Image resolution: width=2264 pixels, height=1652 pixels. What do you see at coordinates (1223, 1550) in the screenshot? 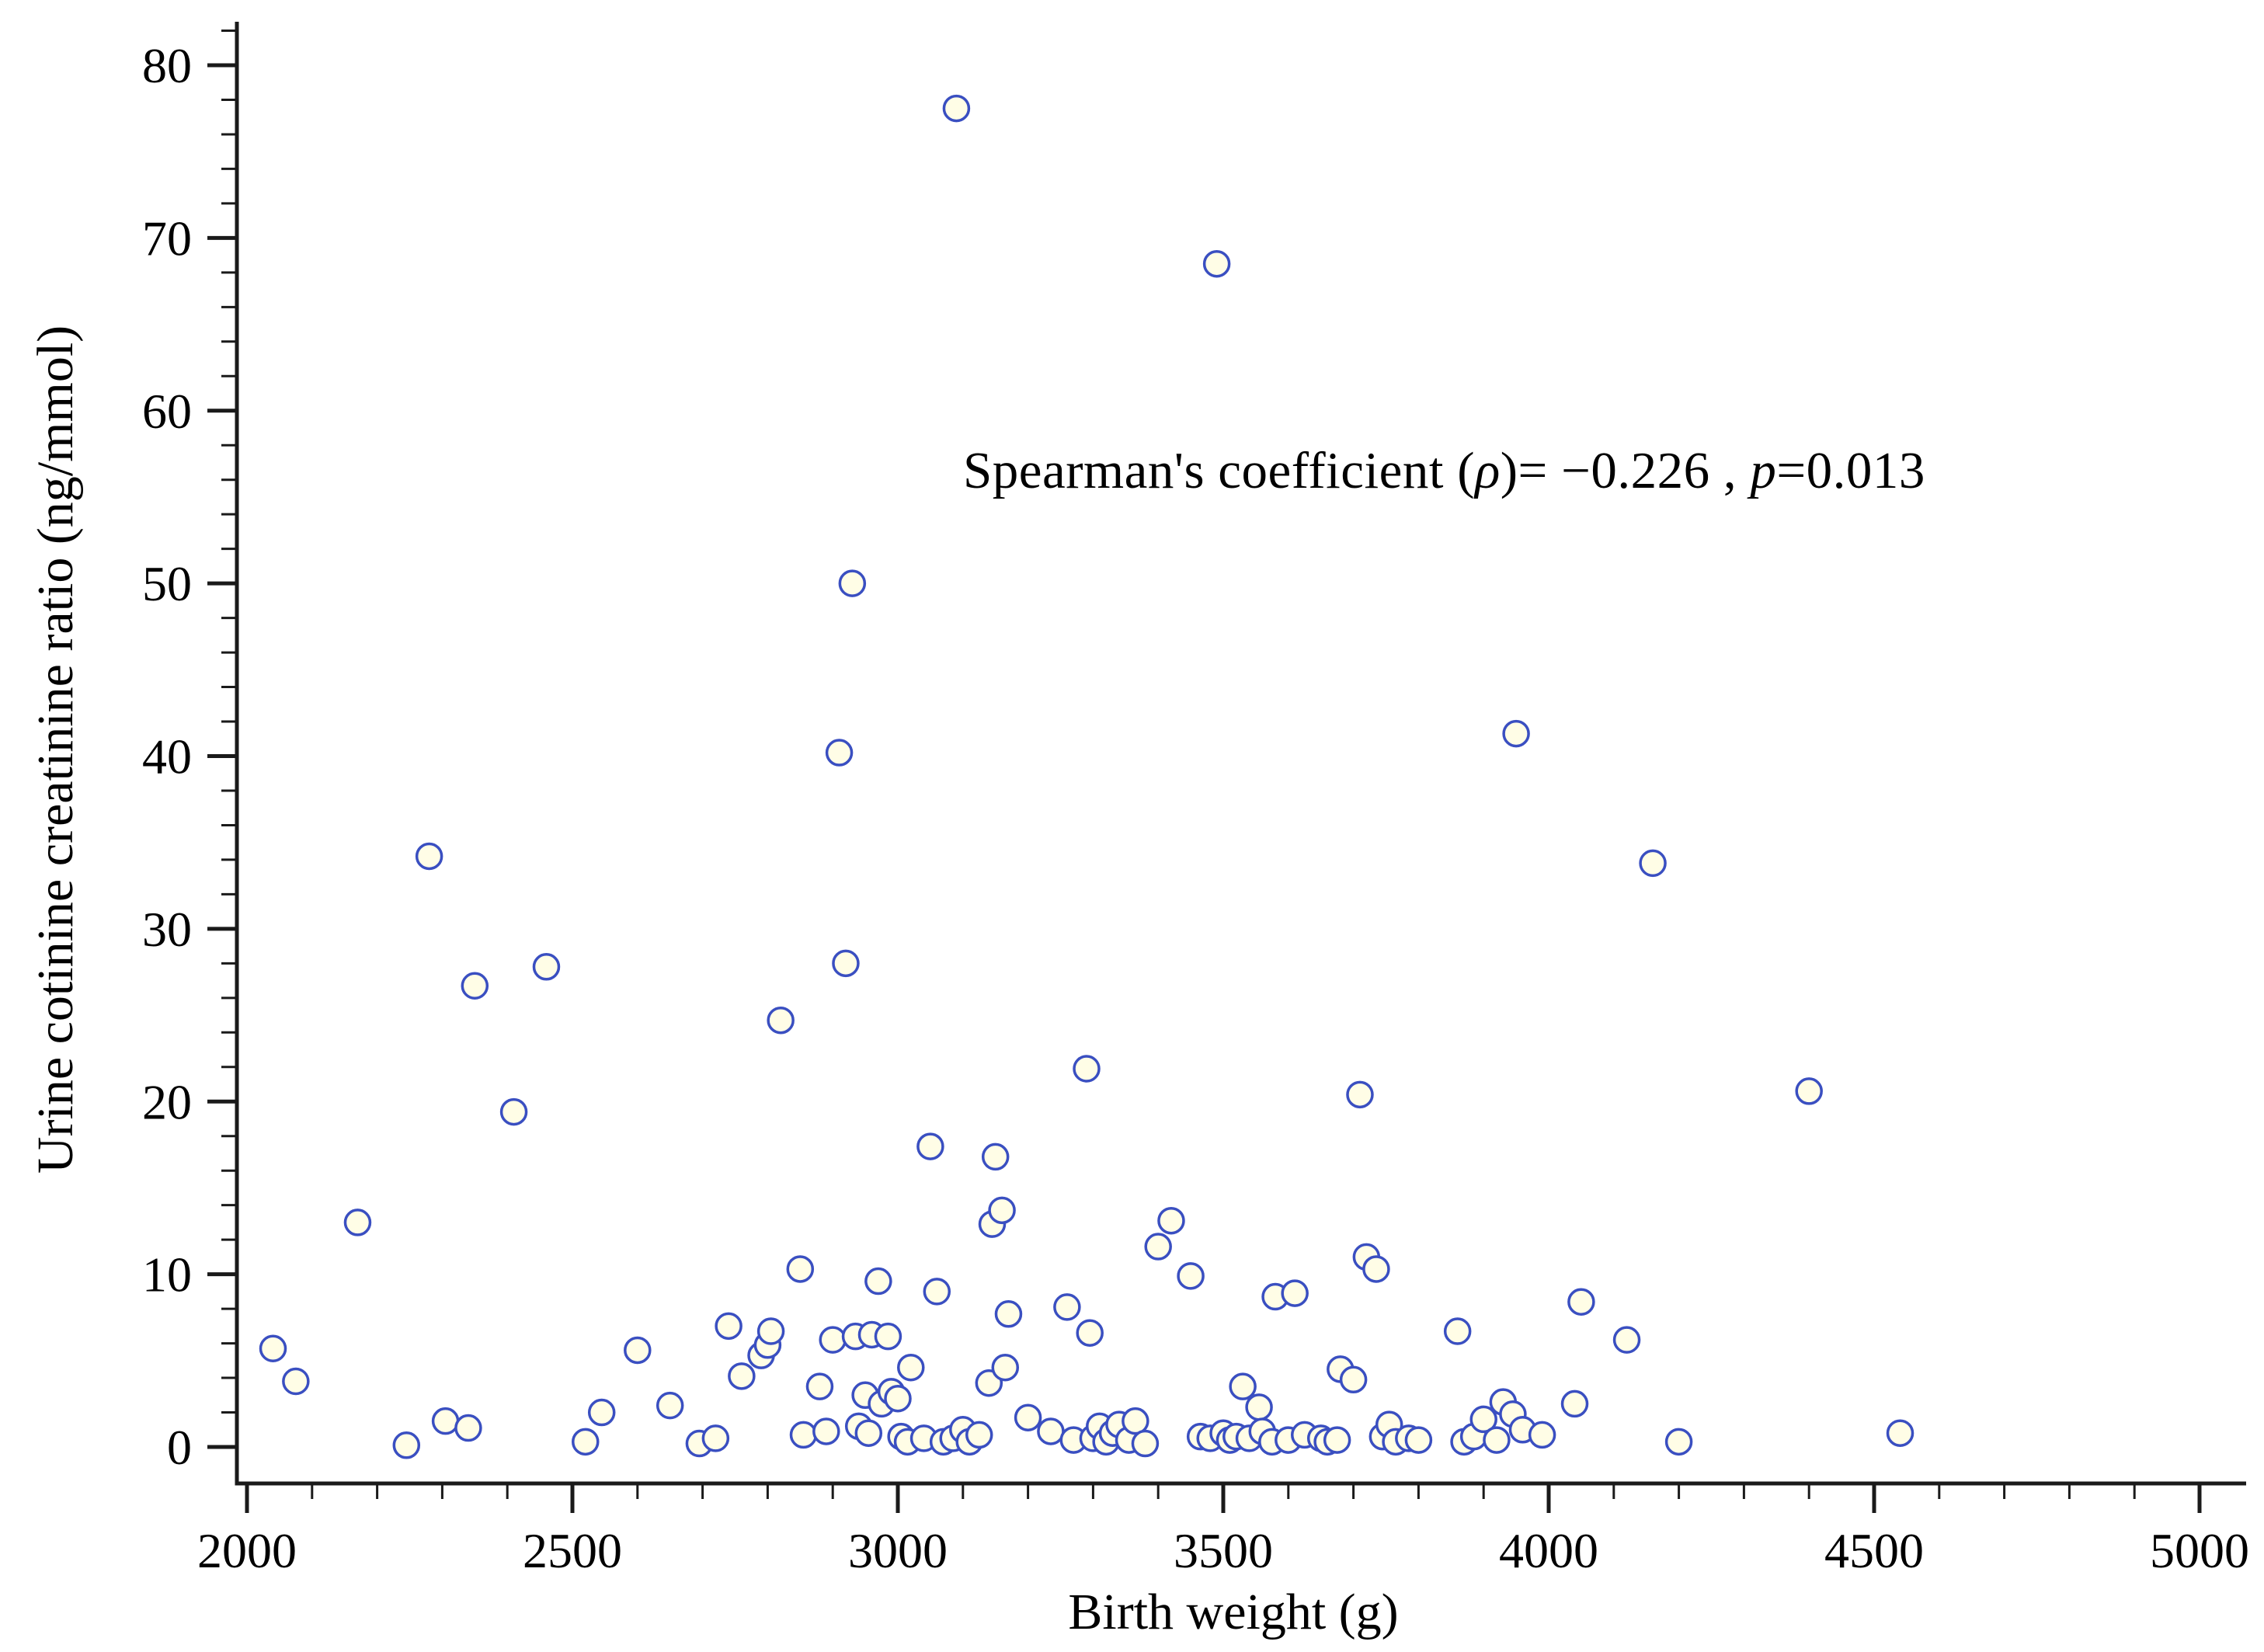
I see `x-tick-label: 3500` at bounding box center [1223, 1550].